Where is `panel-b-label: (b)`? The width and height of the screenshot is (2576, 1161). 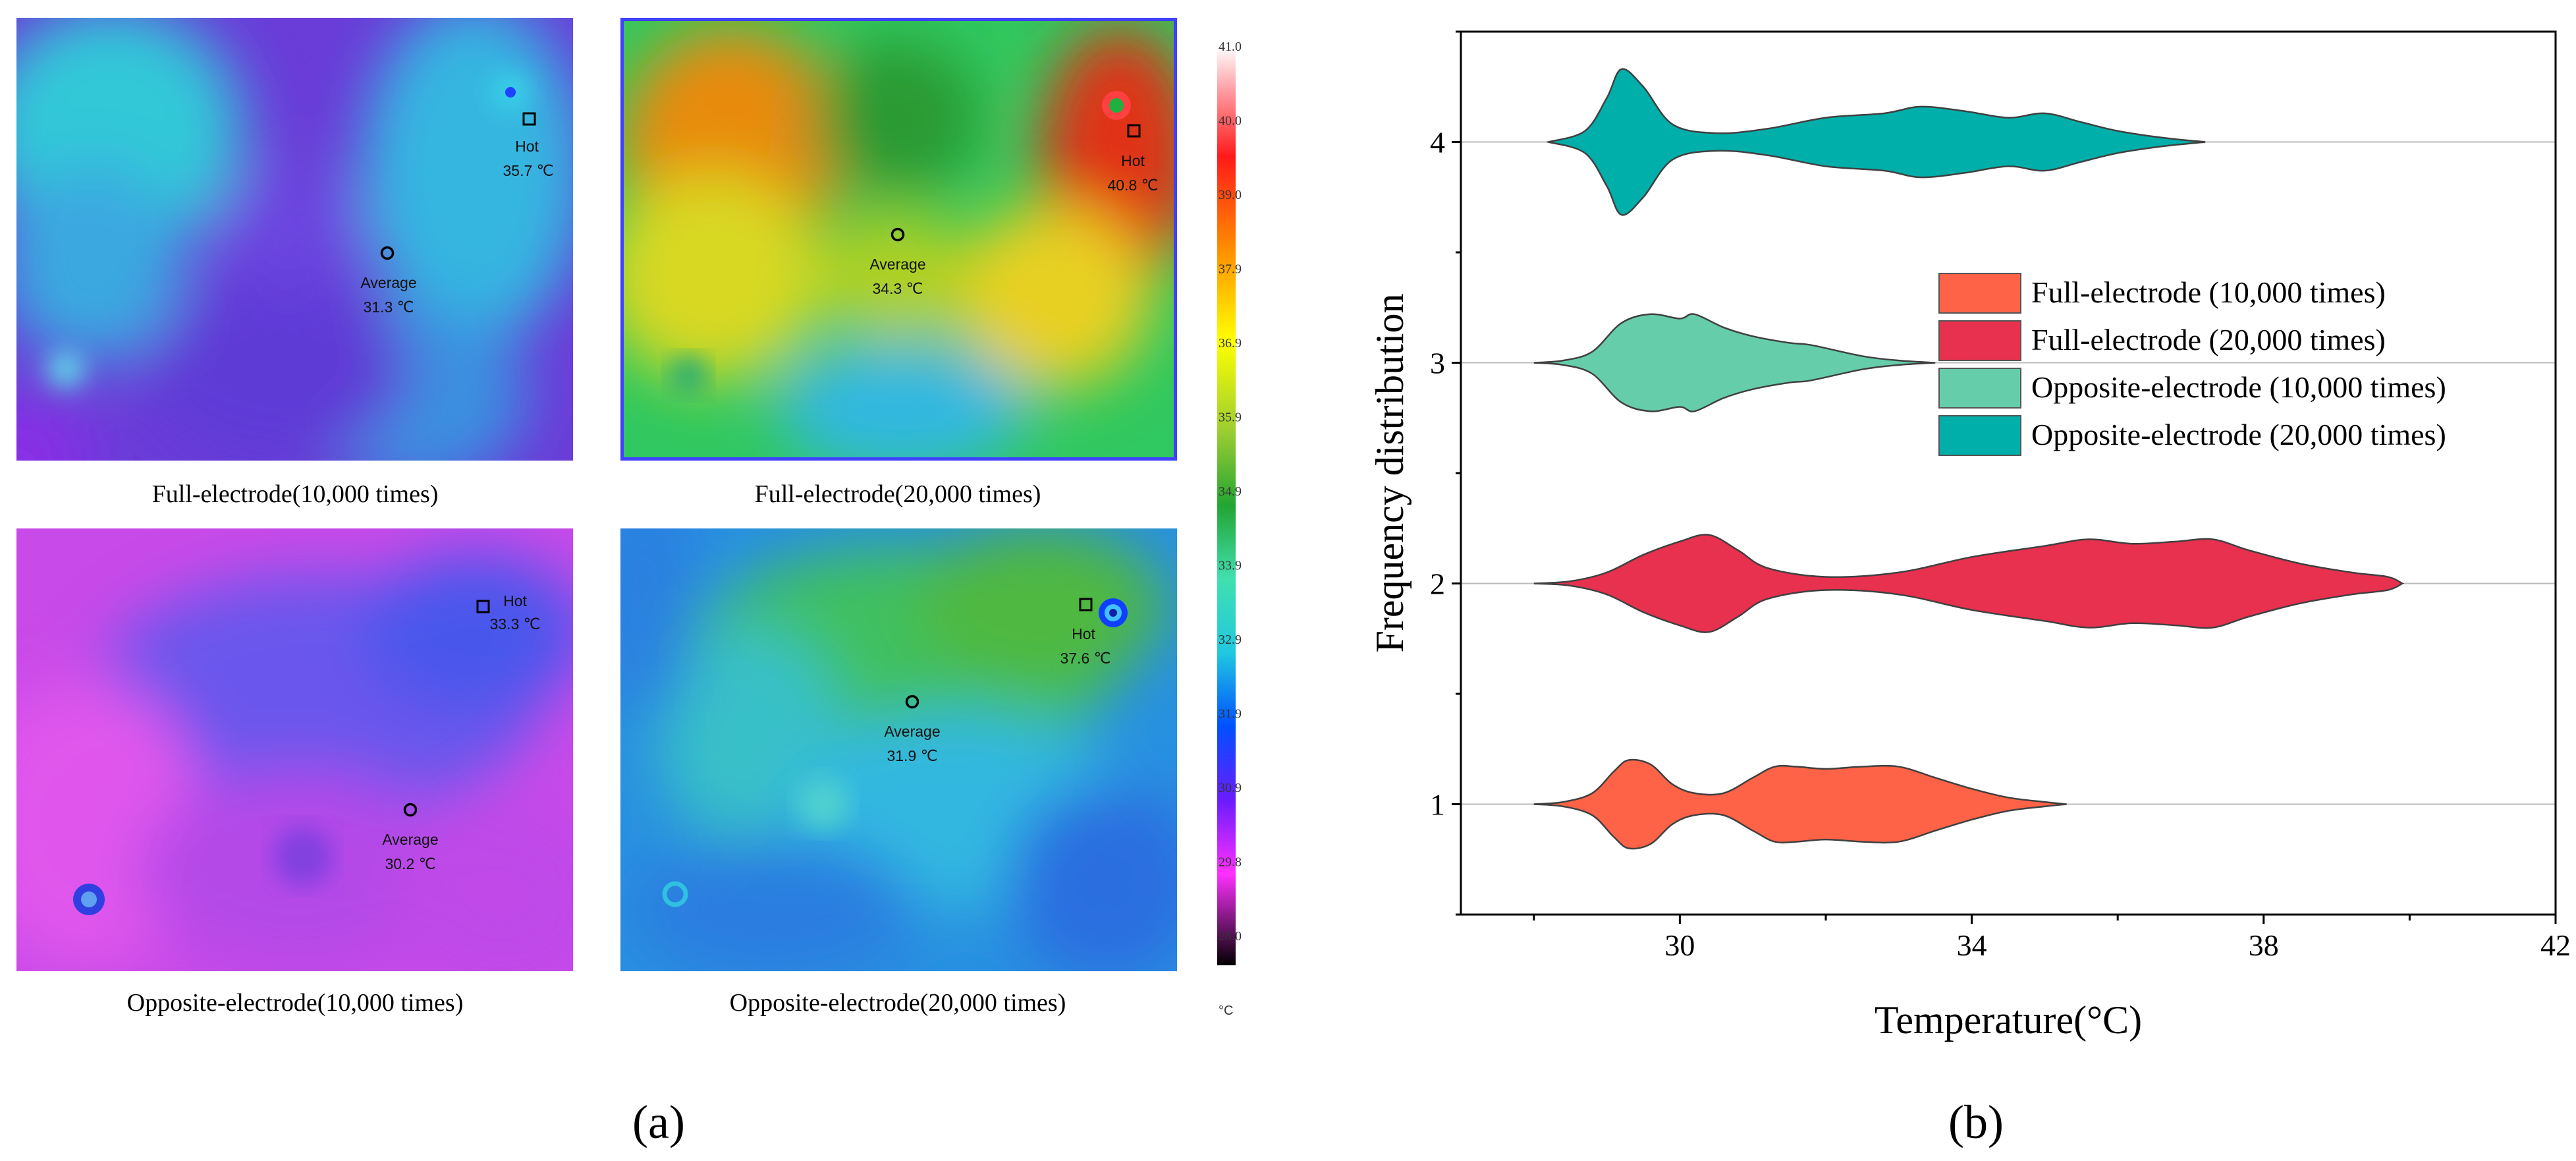
panel-b-label: (b) is located at coordinates (1976, 1122).